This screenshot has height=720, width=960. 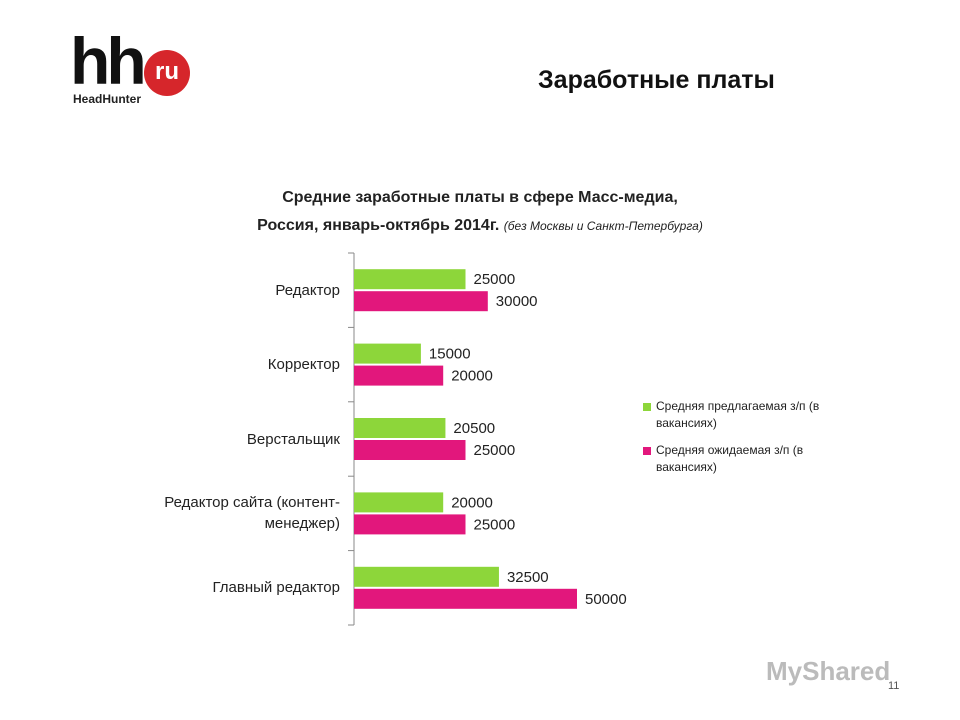 What do you see at coordinates (378, 225) in the screenshot?
I see `title-line: Россия, январь-октябрь 2014г.` at bounding box center [378, 225].